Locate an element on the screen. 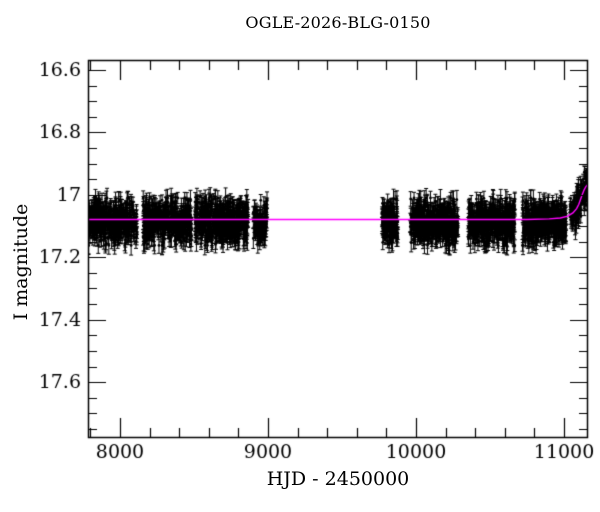 This screenshot has height=512, width=600. x-axis-label: HJD - 2450000 is located at coordinates (338, 479).